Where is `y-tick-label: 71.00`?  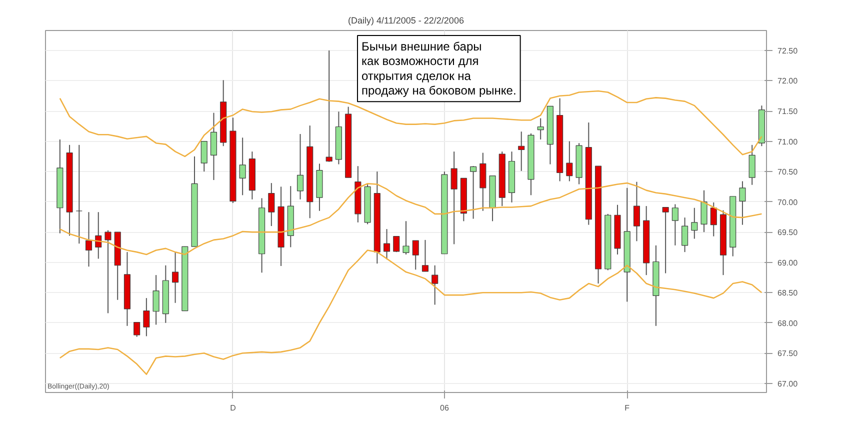 y-tick-label: 71.00 is located at coordinates (788, 141).